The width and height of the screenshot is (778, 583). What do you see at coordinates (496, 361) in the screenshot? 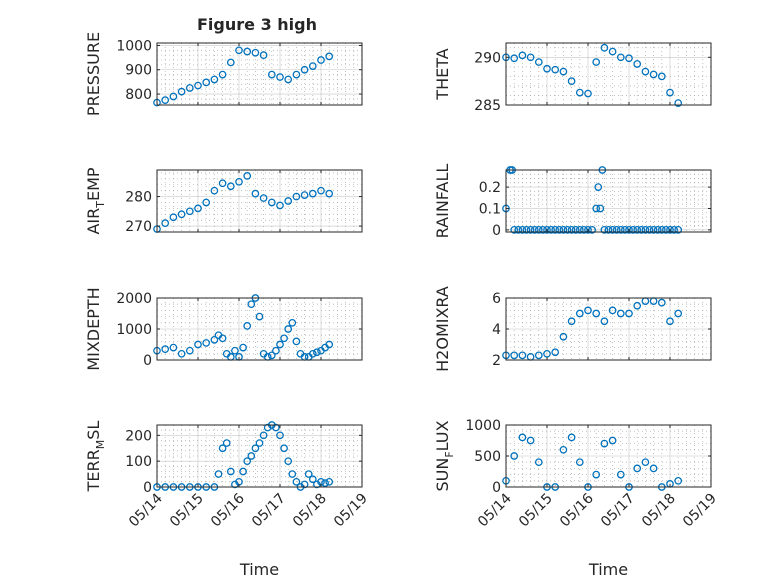
I see `y-tick-label: 2` at bounding box center [496, 361].